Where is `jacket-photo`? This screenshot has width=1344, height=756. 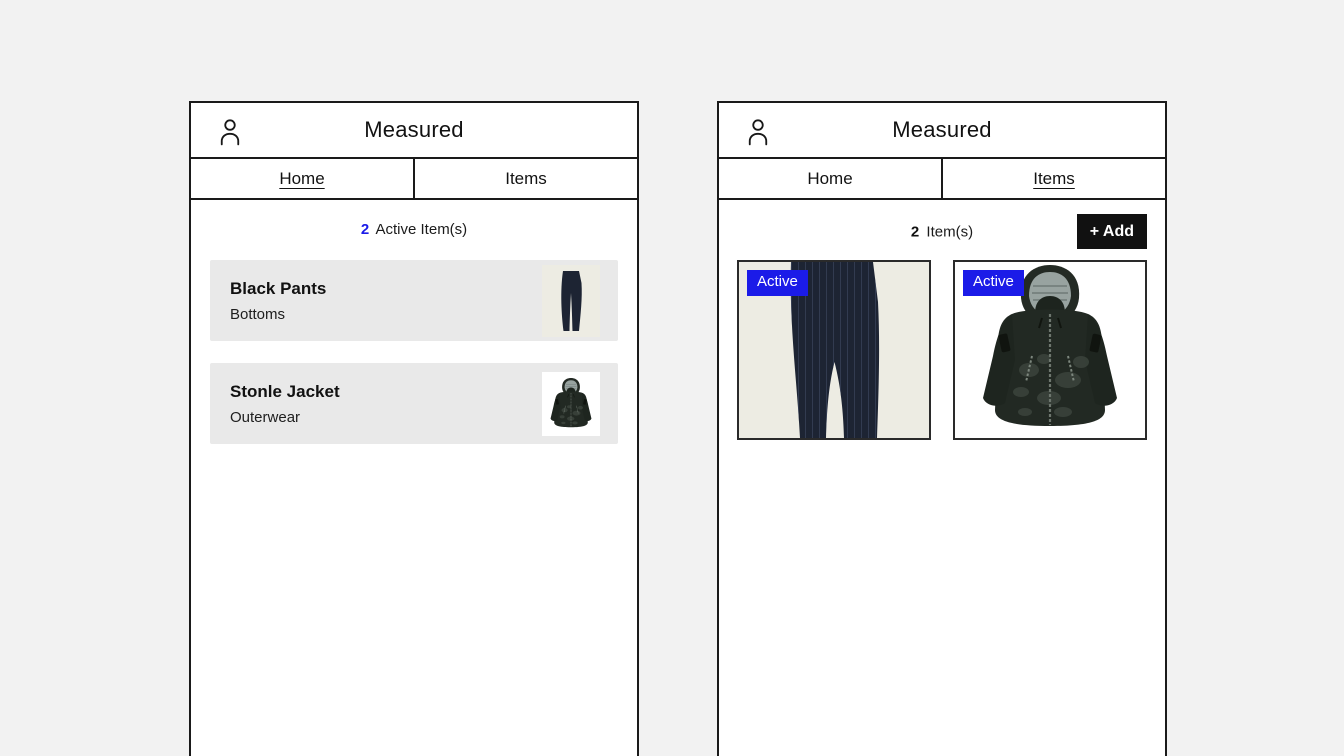
jacket-photo is located at coordinates (571, 403).